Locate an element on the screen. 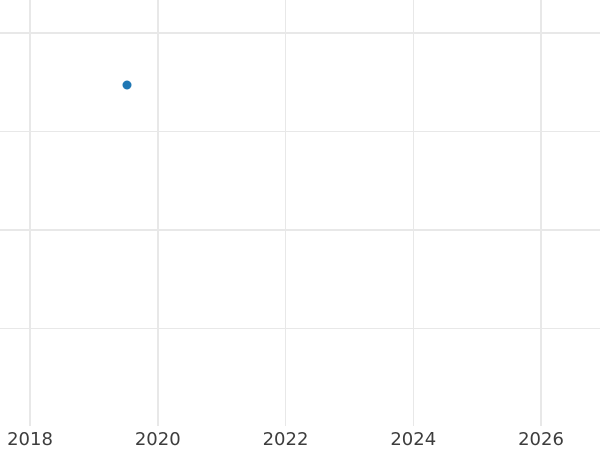  x-tick-label: 2024 is located at coordinates (413, 439).